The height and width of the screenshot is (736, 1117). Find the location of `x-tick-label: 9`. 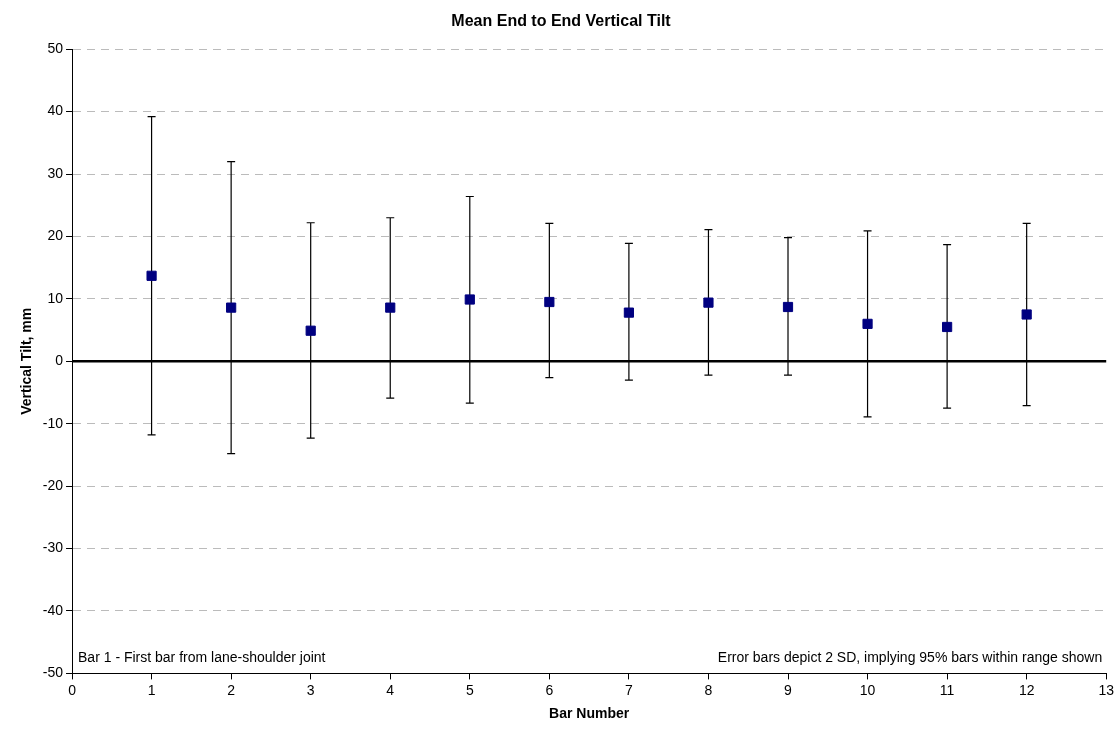

x-tick-label: 9 is located at coordinates (788, 689).